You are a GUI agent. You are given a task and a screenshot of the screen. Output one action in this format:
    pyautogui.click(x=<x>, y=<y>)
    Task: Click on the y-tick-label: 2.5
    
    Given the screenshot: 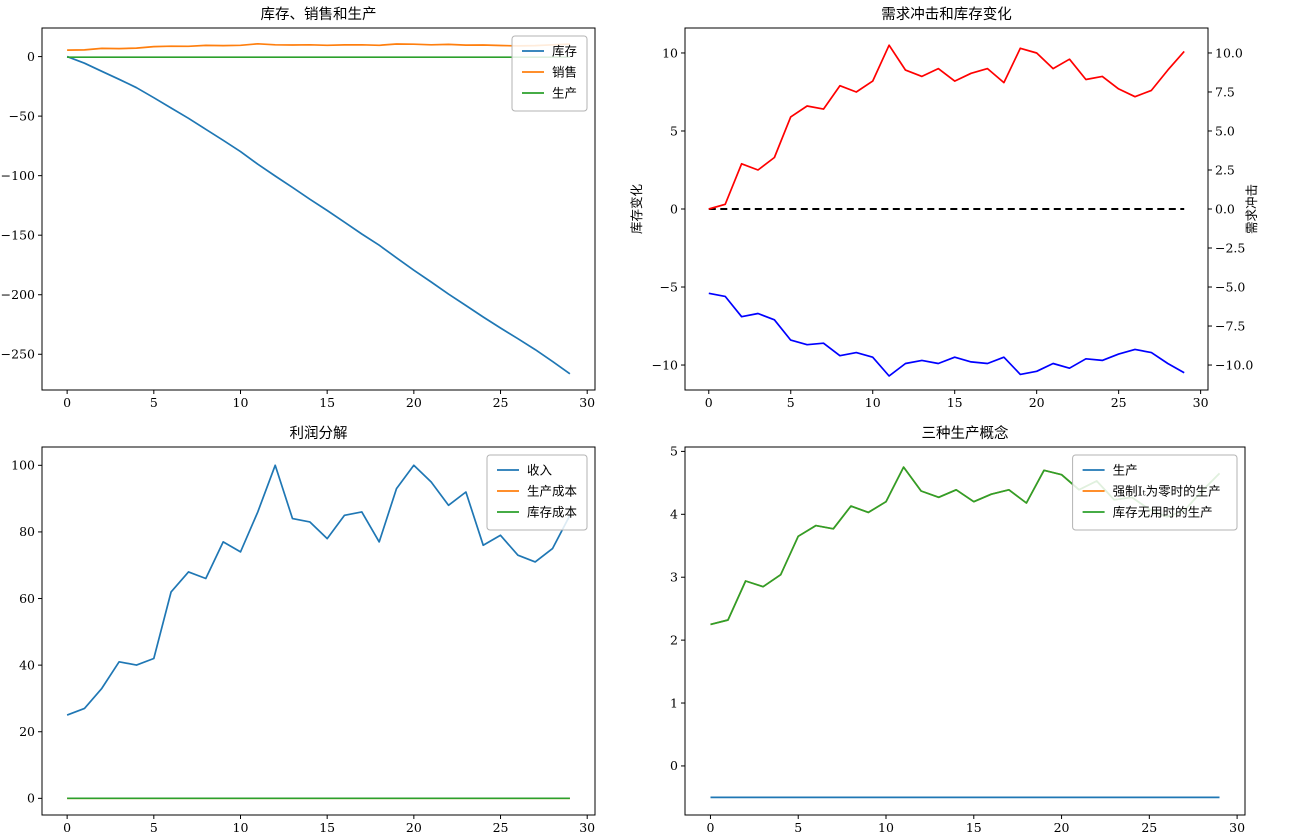 What is the action you would take?
    pyautogui.click(x=1225, y=169)
    